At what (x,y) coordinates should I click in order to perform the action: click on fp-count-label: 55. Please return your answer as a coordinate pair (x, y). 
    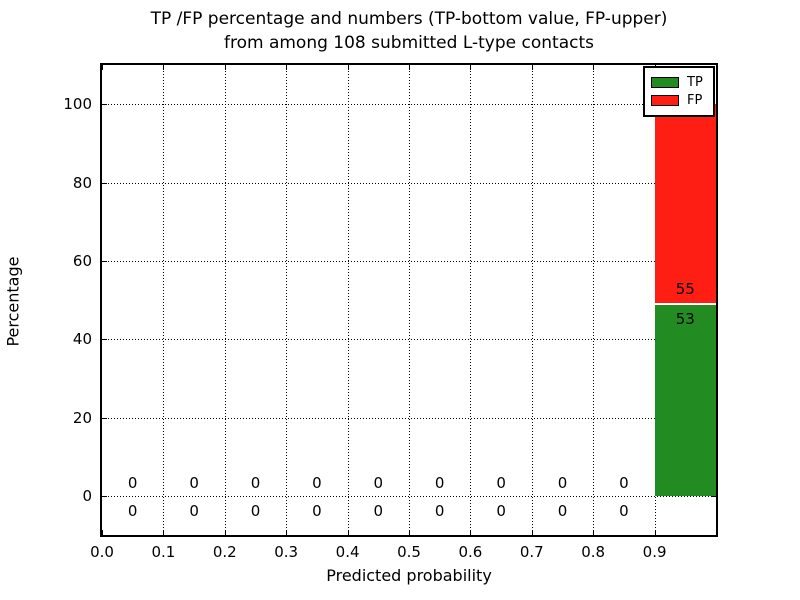
    Looking at the image, I should click on (685, 288).